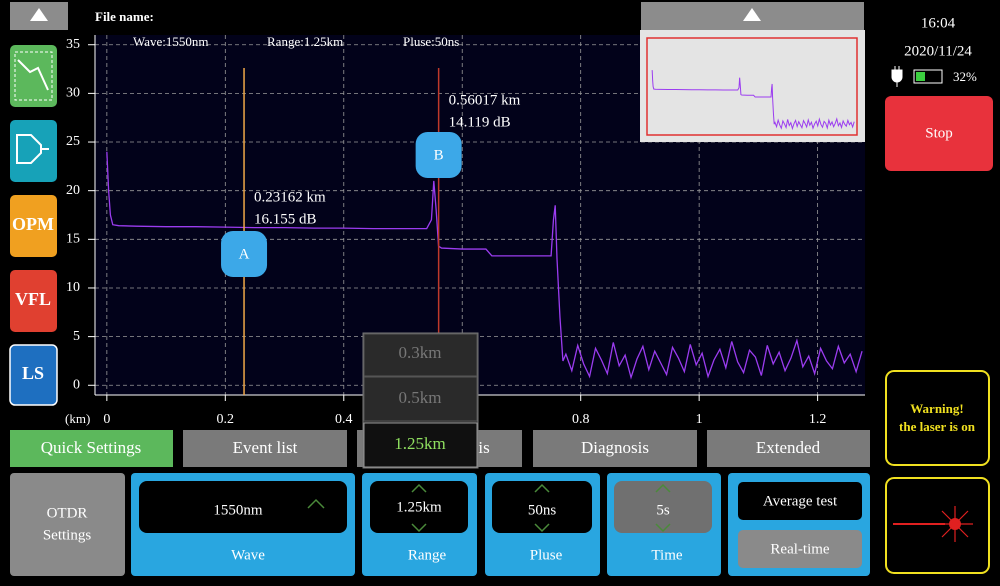  Describe the element at coordinates (73, 287) in the screenshot. I see `y-tick-label: 10` at that location.